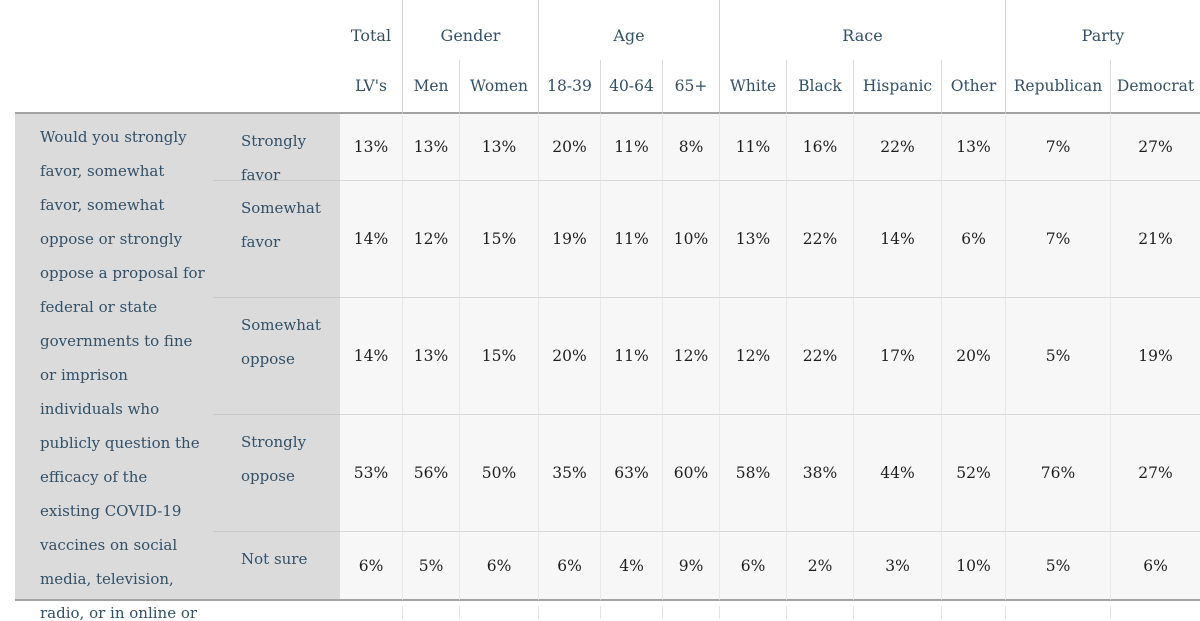 The width and height of the screenshot is (1200, 621). What do you see at coordinates (1155, 86) in the screenshot?
I see `column-header-democrat: Democrat` at bounding box center [1155, 86].